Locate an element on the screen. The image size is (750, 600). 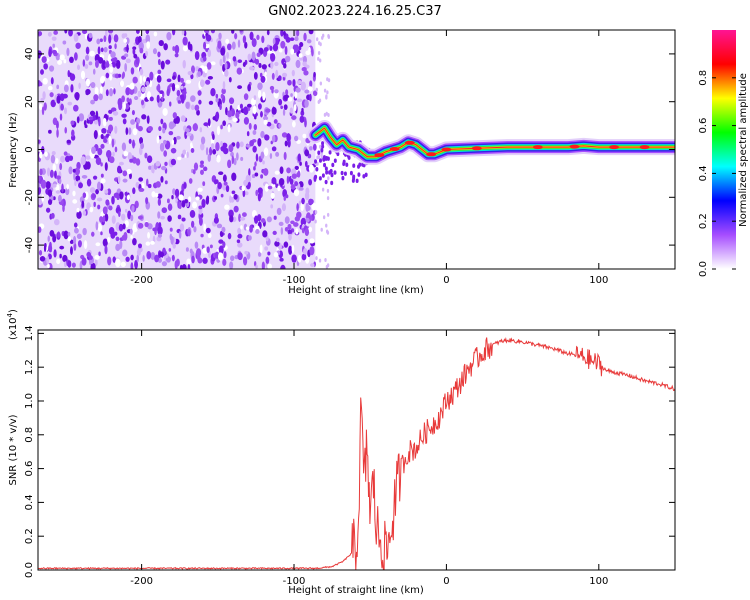
colorbar-tick-label: 0.0 is located at coordinates (703, 269).